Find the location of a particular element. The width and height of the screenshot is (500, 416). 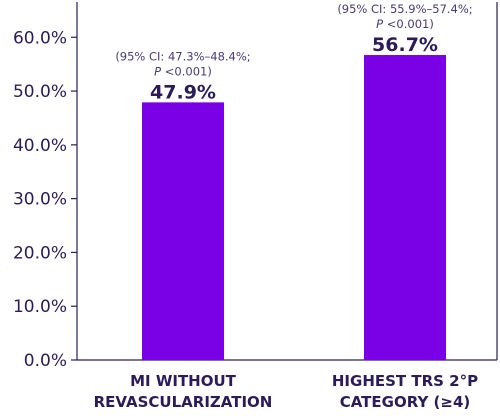

data-label: 56.7% is located at coordinates (405, 45).